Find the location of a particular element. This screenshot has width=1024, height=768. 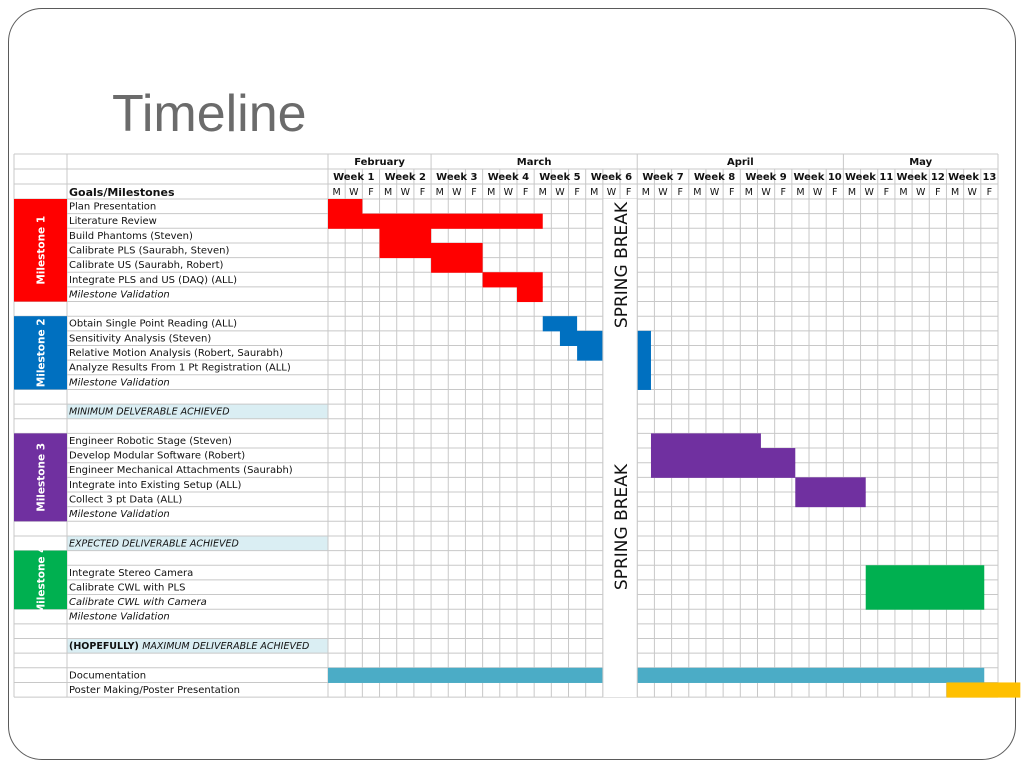

milestone-label: Milestone 2 is located at coordinates (42, 352).